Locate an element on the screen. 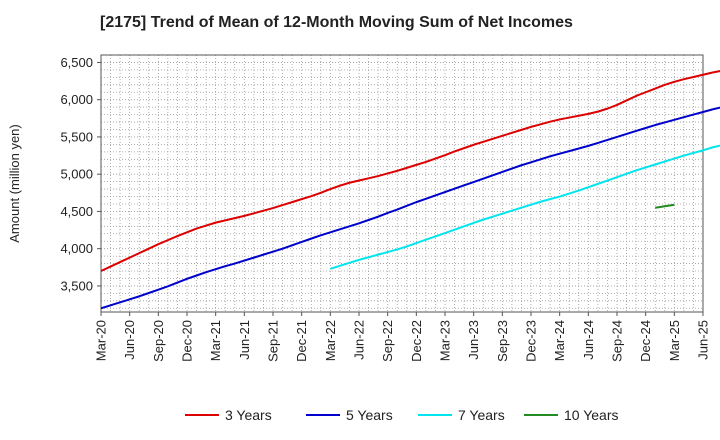  y-tick-label: 4,000 is located at coordinates (76, 248).